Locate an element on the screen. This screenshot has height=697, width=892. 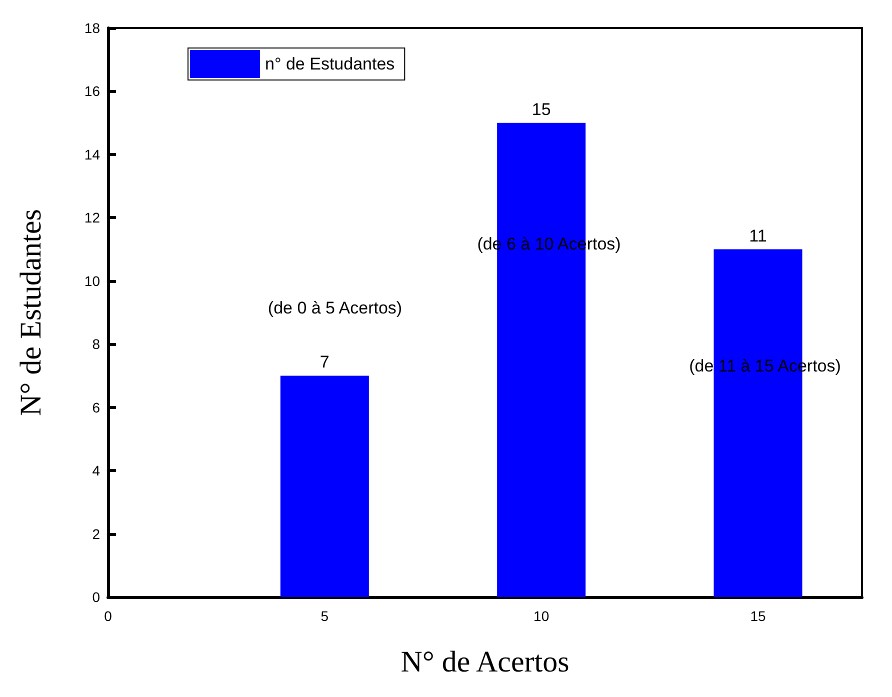
y-tick-label: 14 is located at coordinates (92, 154).